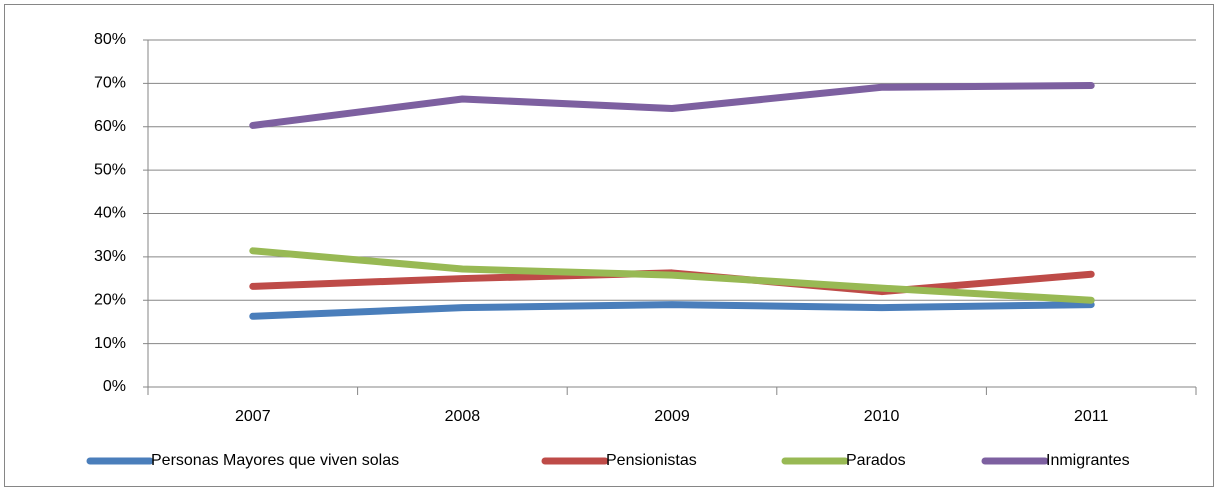  Describe the element at coordinates (651, 460) in the screenshot. I see `legend-label: Pensionistas` at that location.